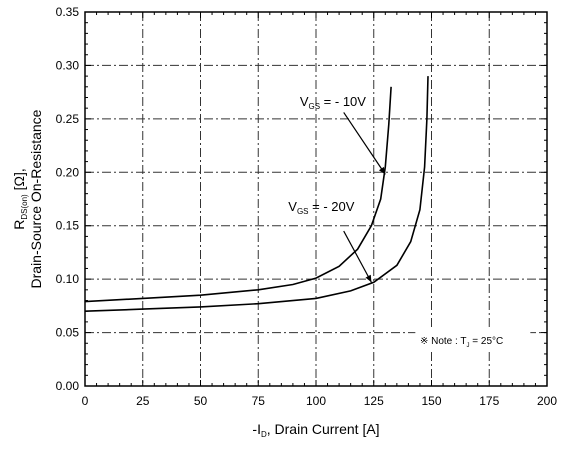  Describe the element at coordinates (68, 386) in the screenshot. I see `y-tick-label: 0.00` at that location.